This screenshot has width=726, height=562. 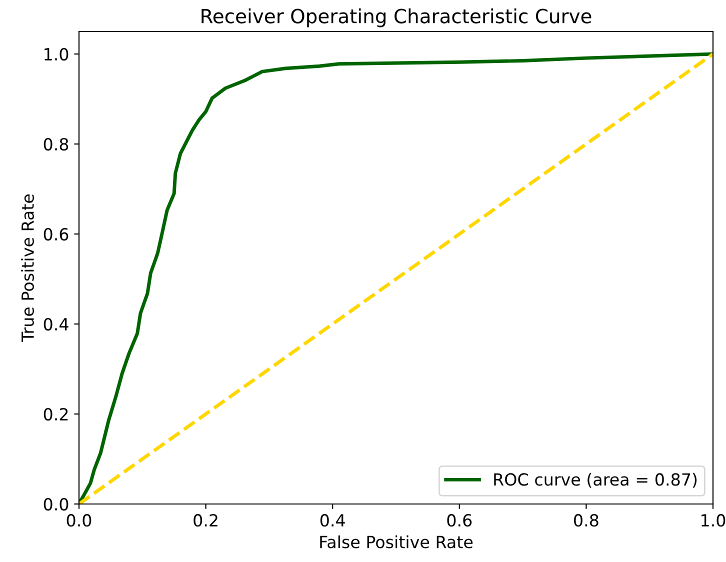 What do you see at coordinates (56, 144) in the screenshot?
I see `y-tick-label: 0.8` at bounding box center [56, 144].